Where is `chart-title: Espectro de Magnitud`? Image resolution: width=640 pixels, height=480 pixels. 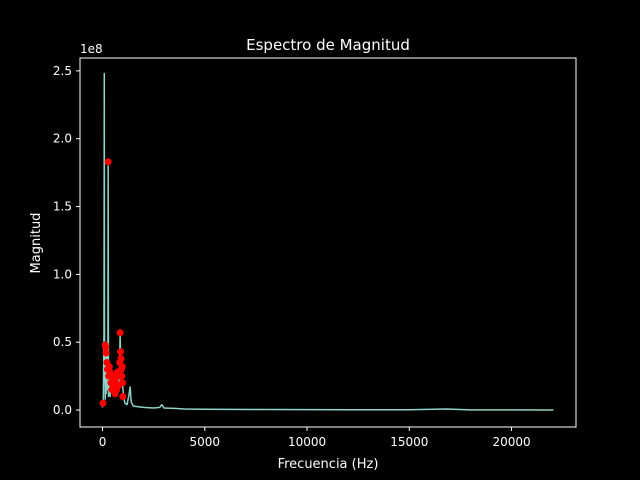
chart-title: Espectro de Magnitud is located at coordinates (328, 45).